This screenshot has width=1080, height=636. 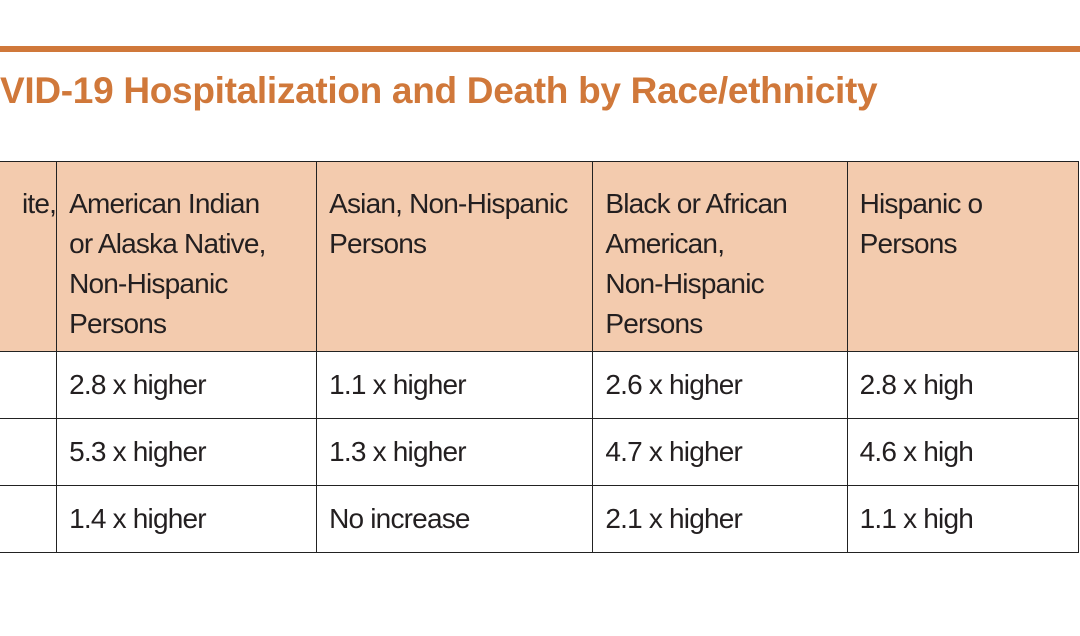 I want to click on header-line: American Indian, so click(x=164, y=203).